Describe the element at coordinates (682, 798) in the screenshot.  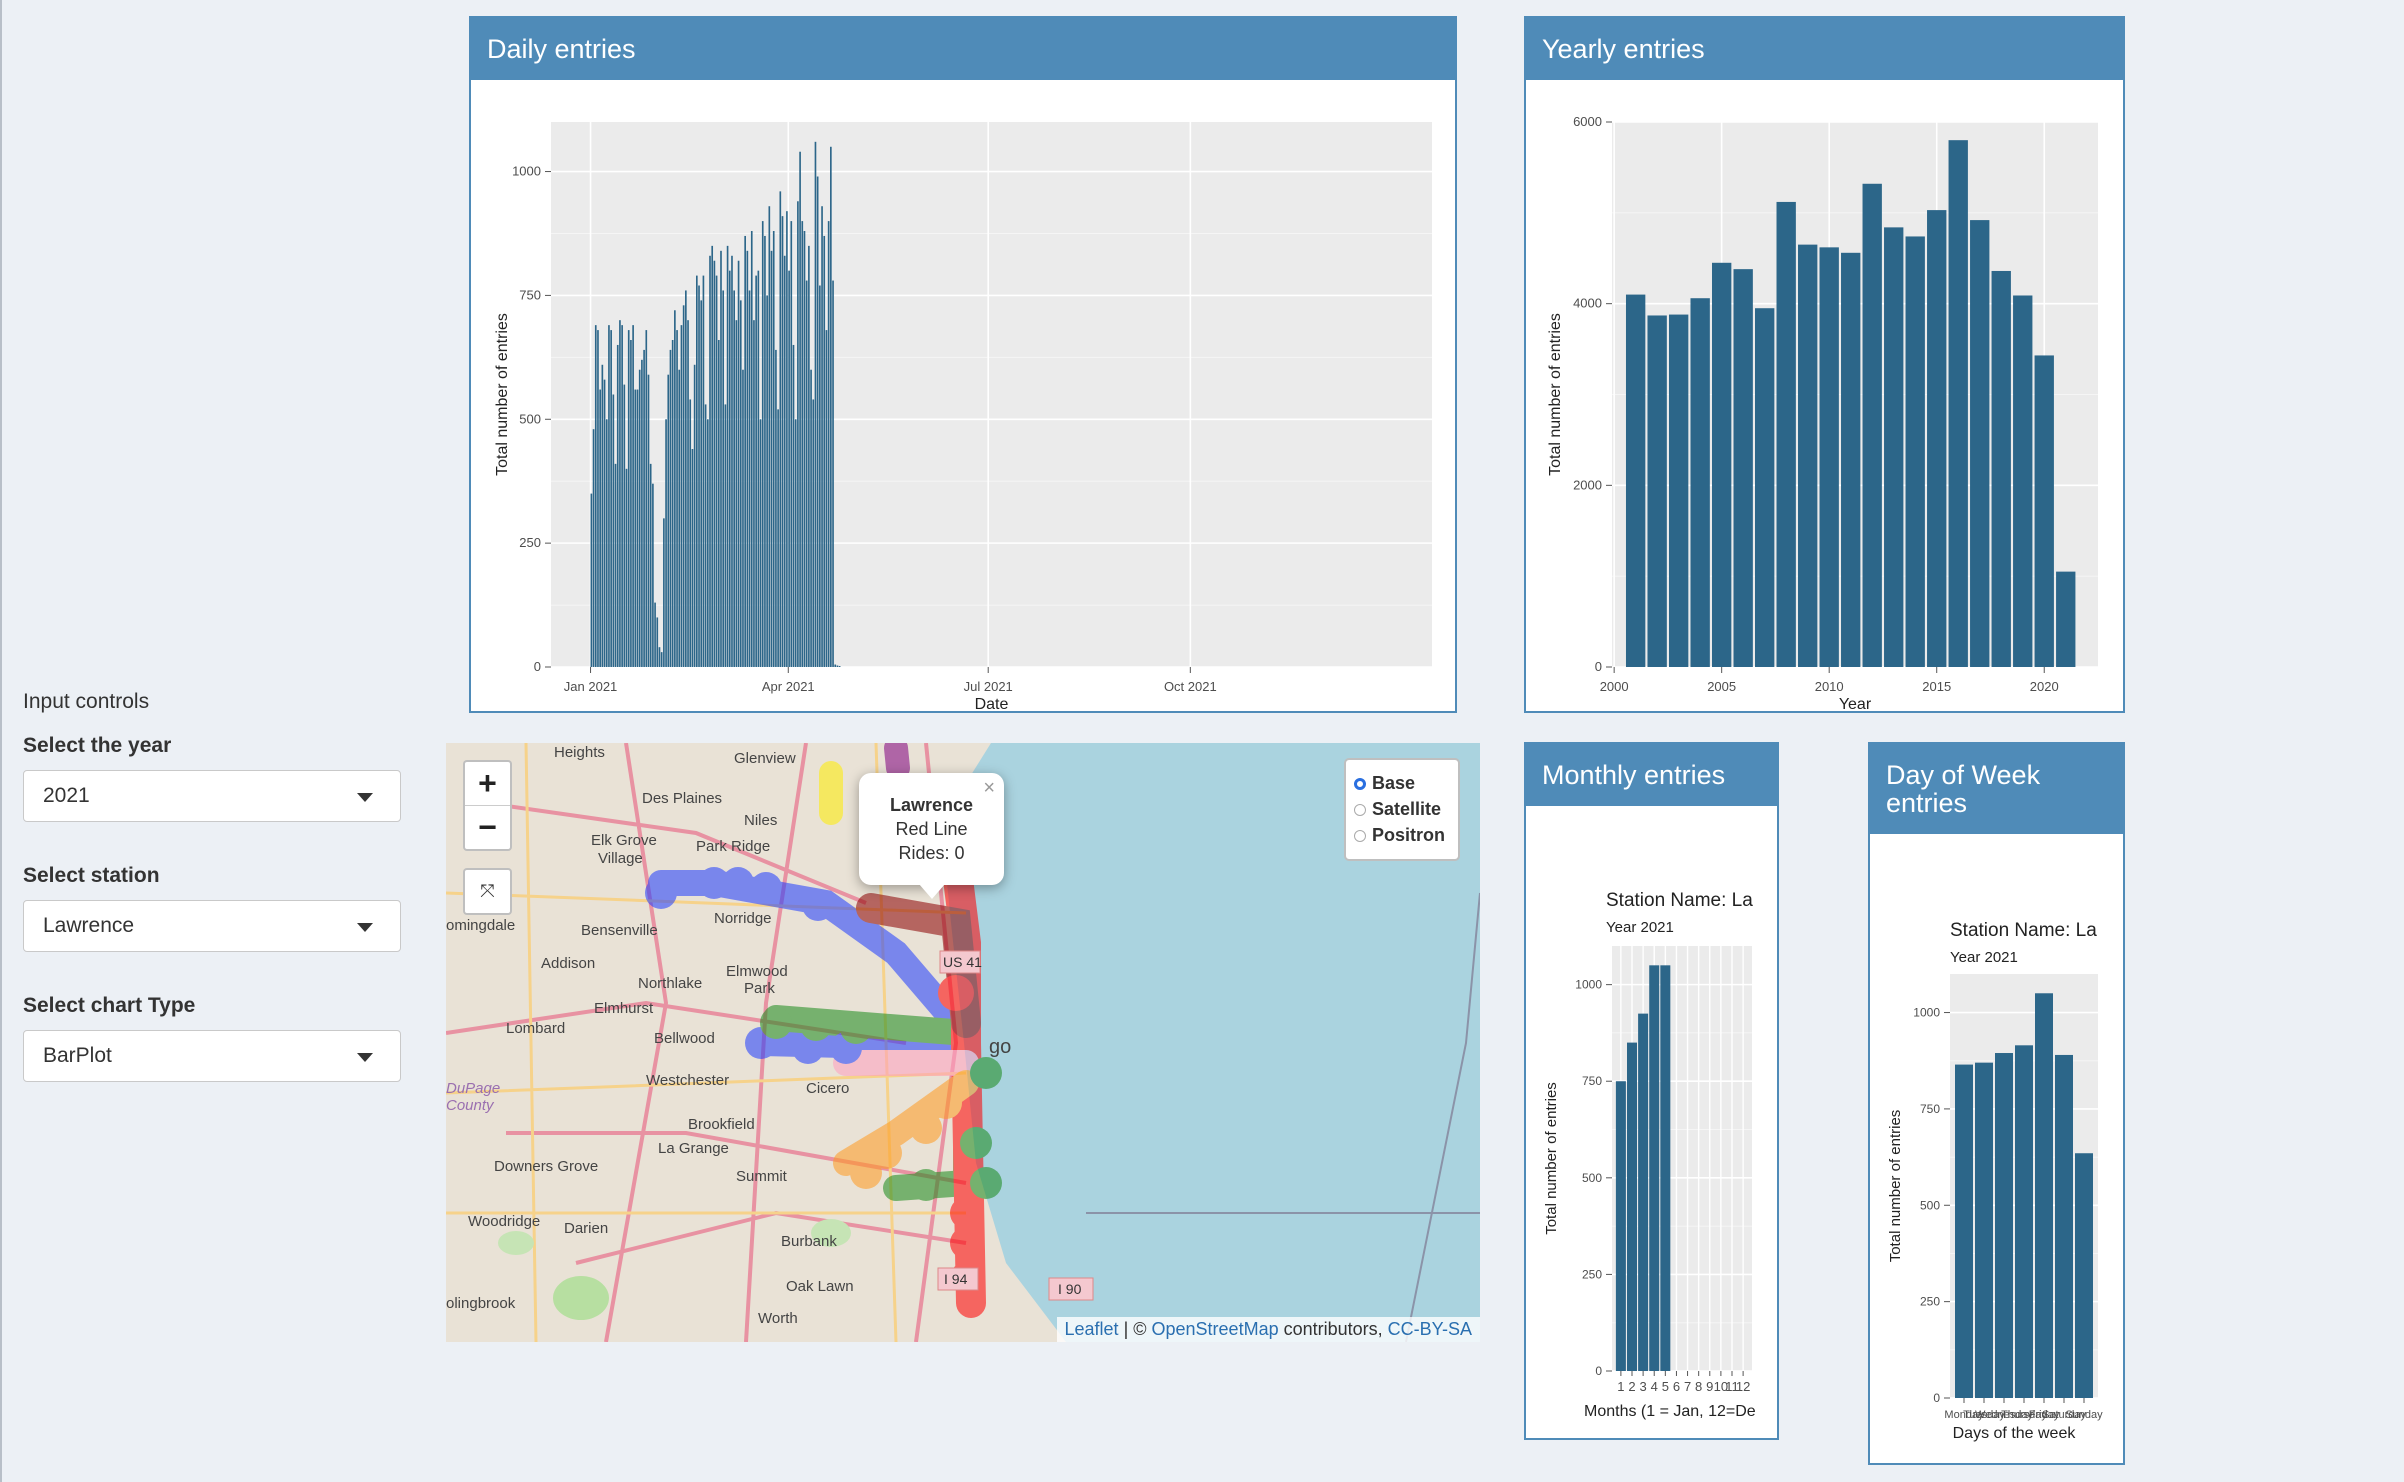
I see `place-label: Des Plaines` at that location.